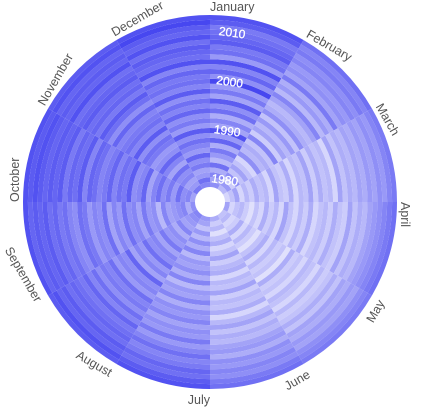 This screenshot has width=421, height=408. I want to click on heatmap-cell-2006-september, so click(70, 240).